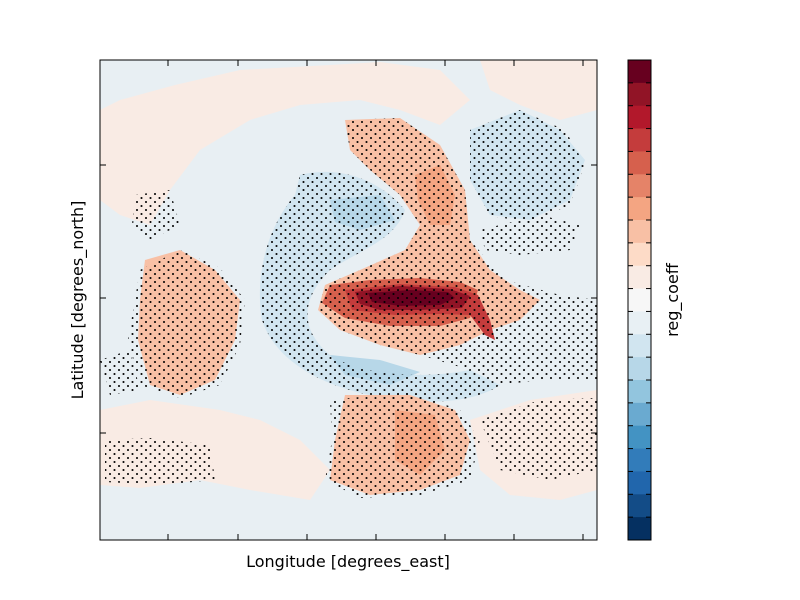 This screenshot has width=800, height=600. I want to click on weak-positive-northeast, so click(538, 90).